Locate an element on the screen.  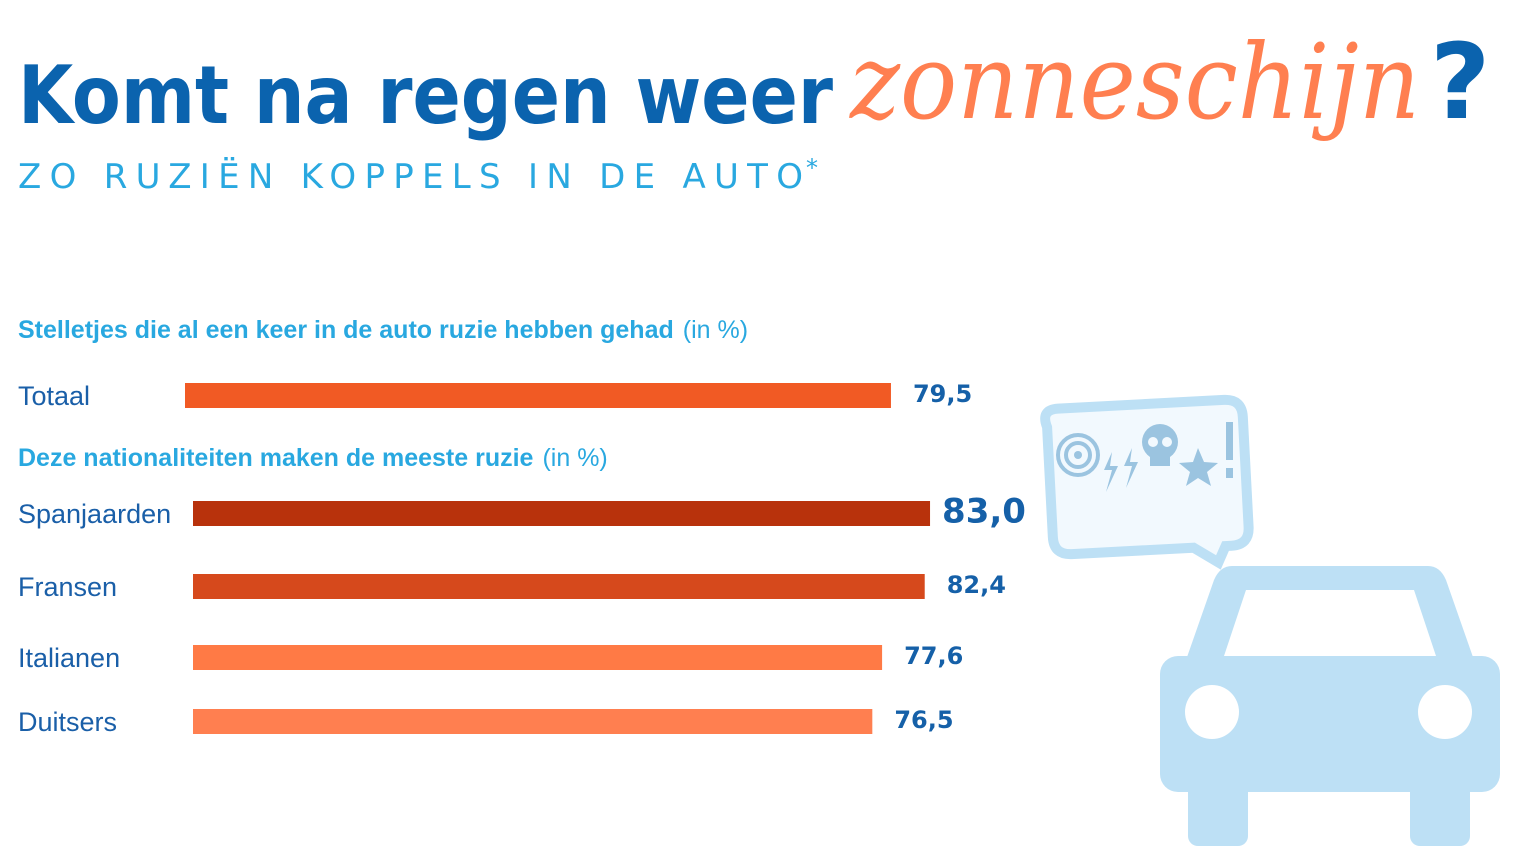
title: Komt na regen weer is located at coordinates (425, 95).